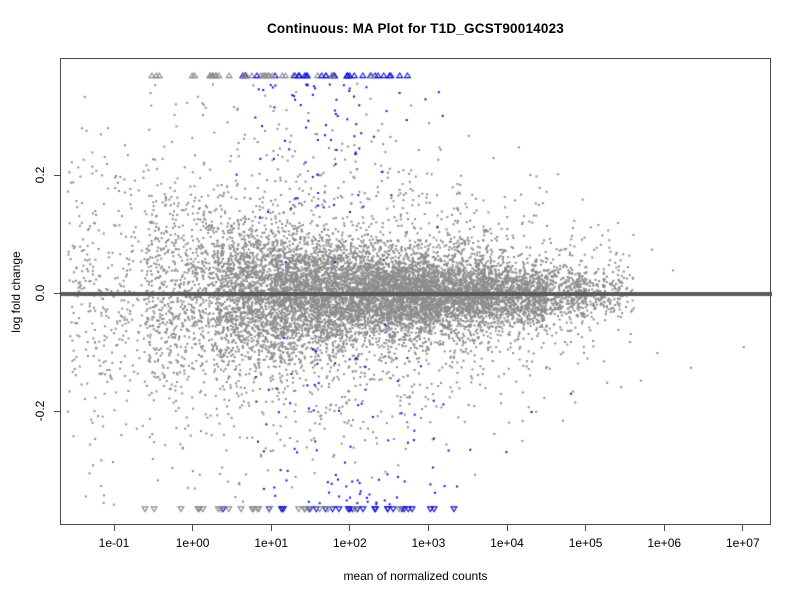 The image size is (800, 600). I want to click on y-tick-label: 0.0, so click(40, 293).